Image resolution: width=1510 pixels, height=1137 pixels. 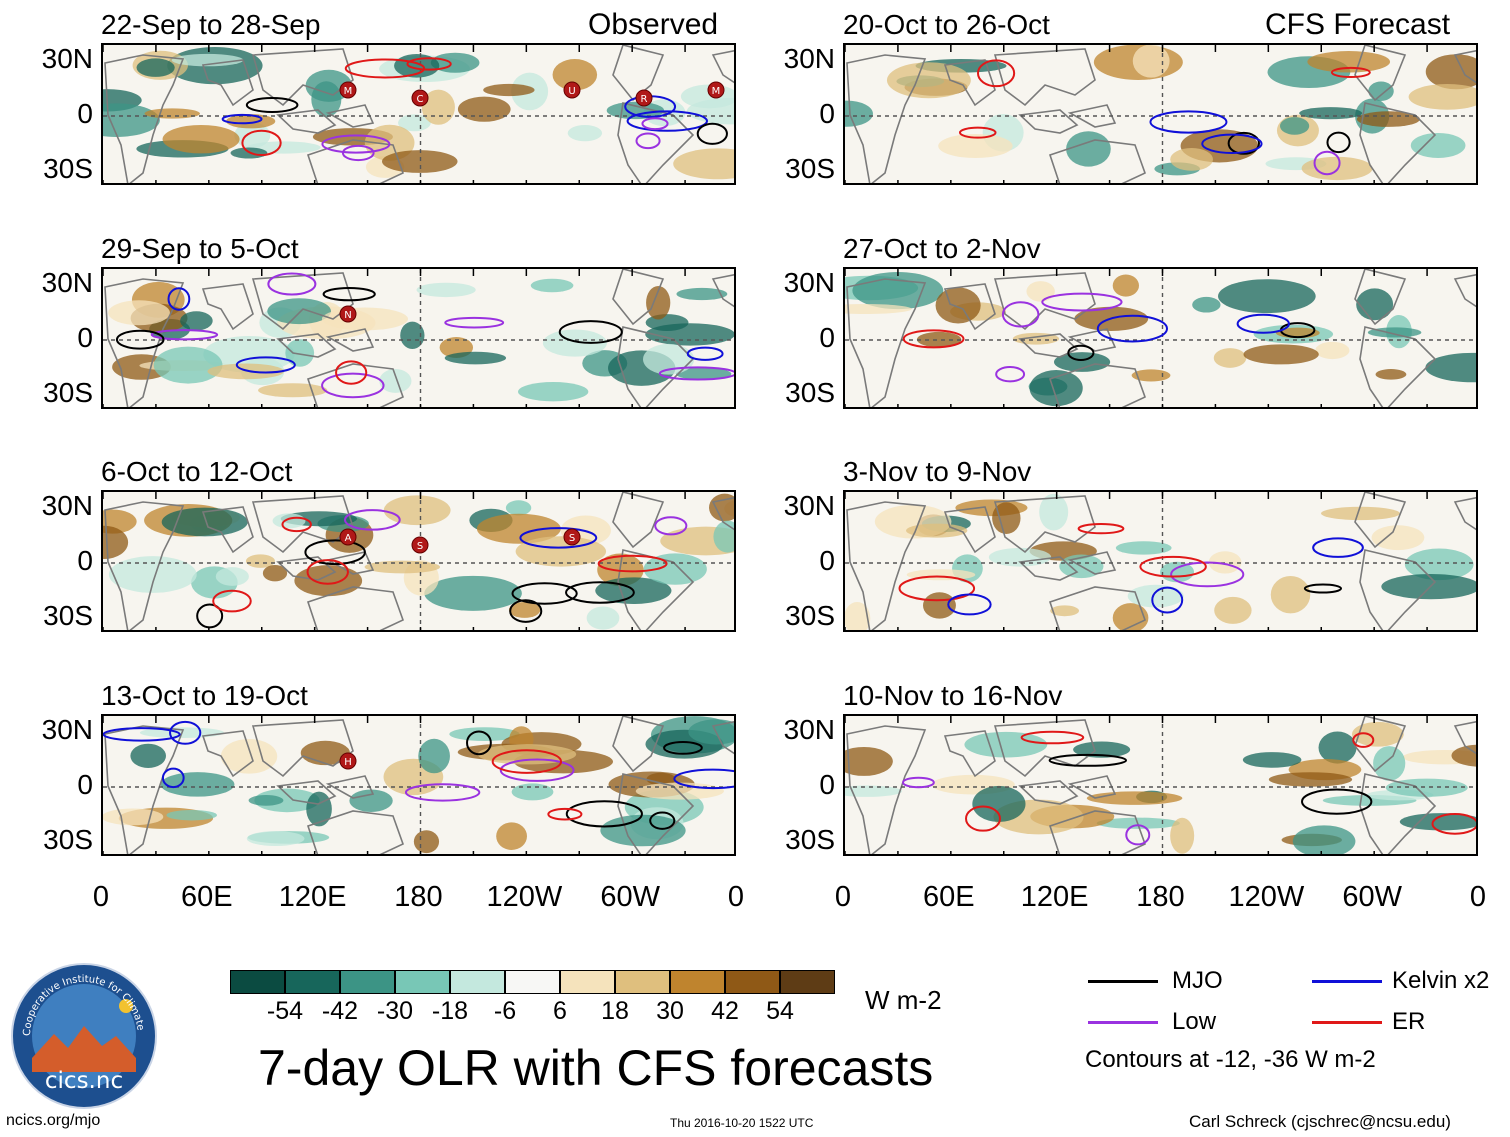 I want to click on legend-label-low: Low, so click(x=1194, y=1021).